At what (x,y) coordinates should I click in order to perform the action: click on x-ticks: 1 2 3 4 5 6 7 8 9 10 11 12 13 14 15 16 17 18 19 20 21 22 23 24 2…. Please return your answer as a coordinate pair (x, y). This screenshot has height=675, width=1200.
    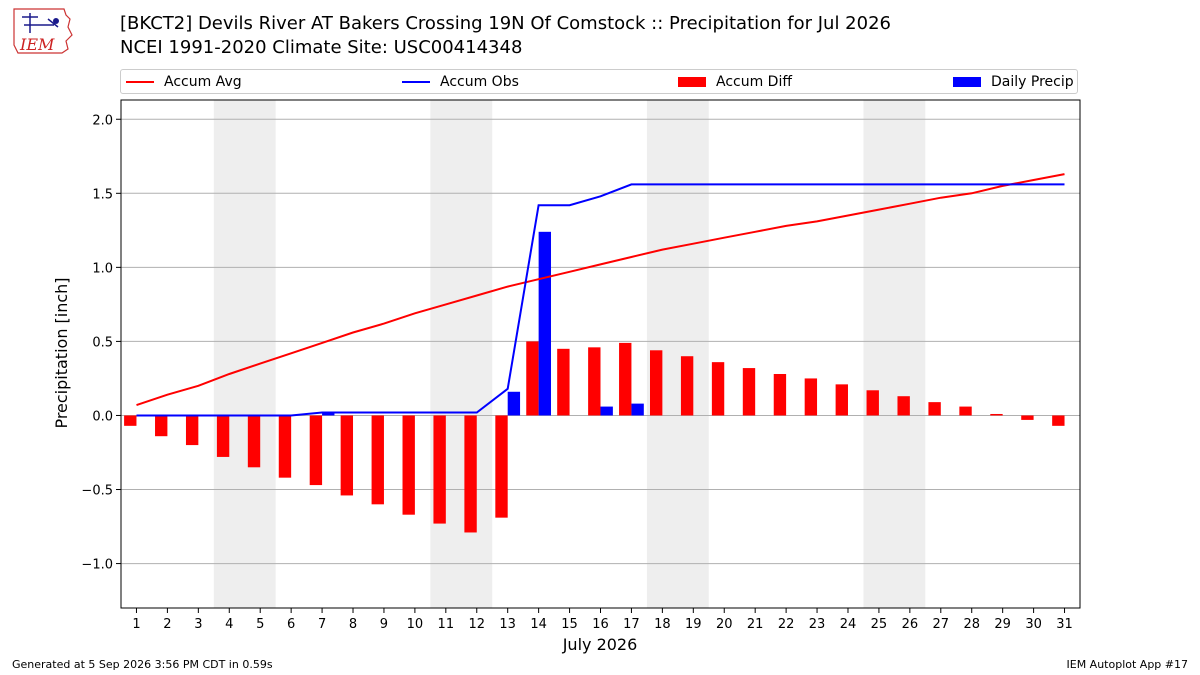
    Looking at the image, I should click on (602, 620).